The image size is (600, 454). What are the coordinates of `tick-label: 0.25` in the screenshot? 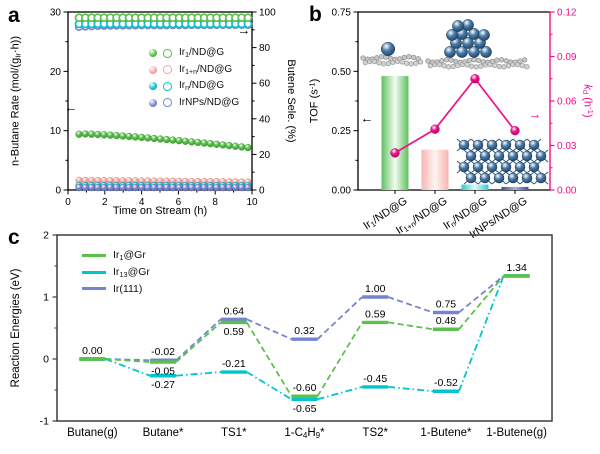 It's located at (342, 131).